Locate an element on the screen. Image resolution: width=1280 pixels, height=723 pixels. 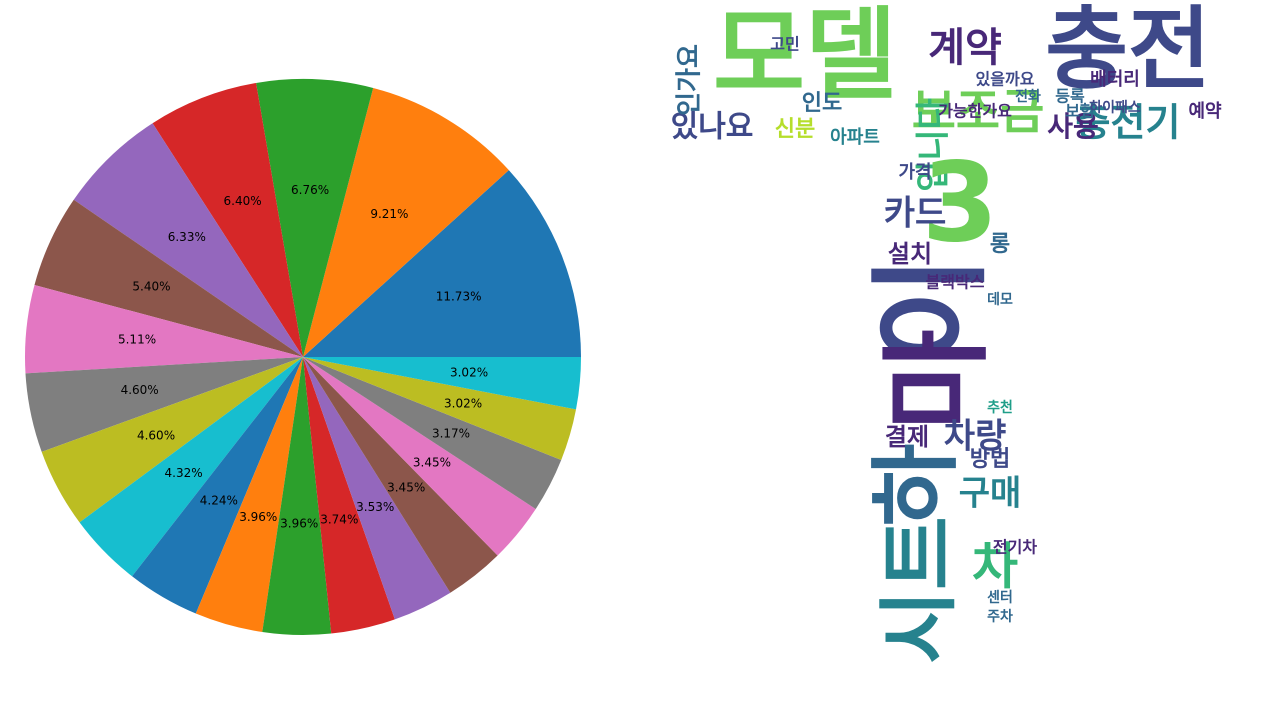
cloud-word: 센터 is located at coordinates (1000, 598).